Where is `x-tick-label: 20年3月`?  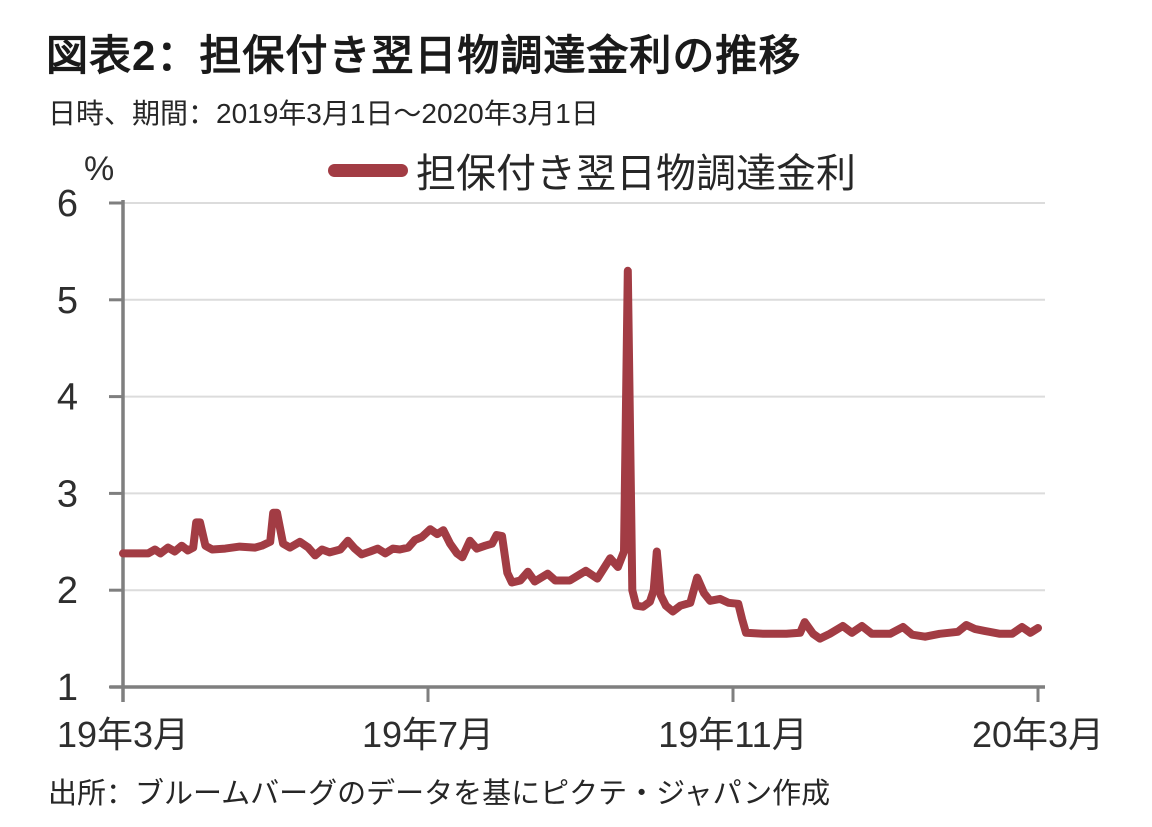 x-tick-label: 20年3月 is located at coordinates (1038, 734).